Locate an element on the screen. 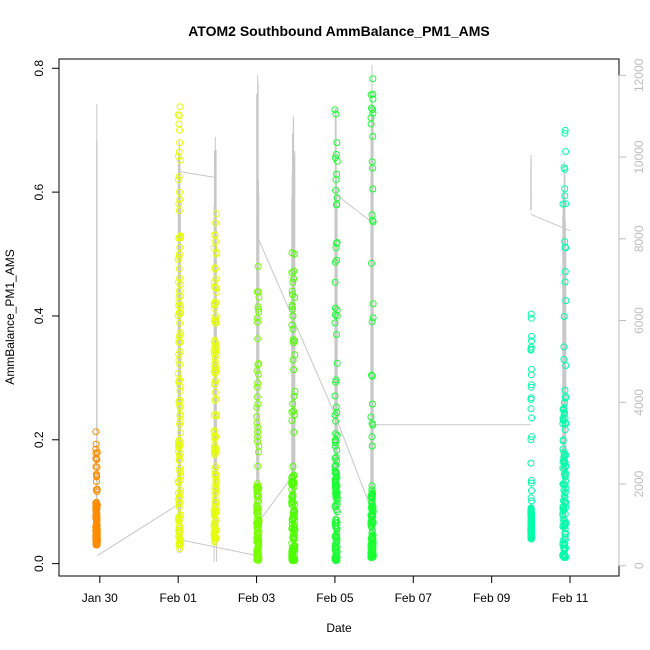 The width and height of the screenshot is (650, 650). chart-title: ATOM2 Southbound AmmBalance_PM1_AMS is located at coordinates (339, 31).